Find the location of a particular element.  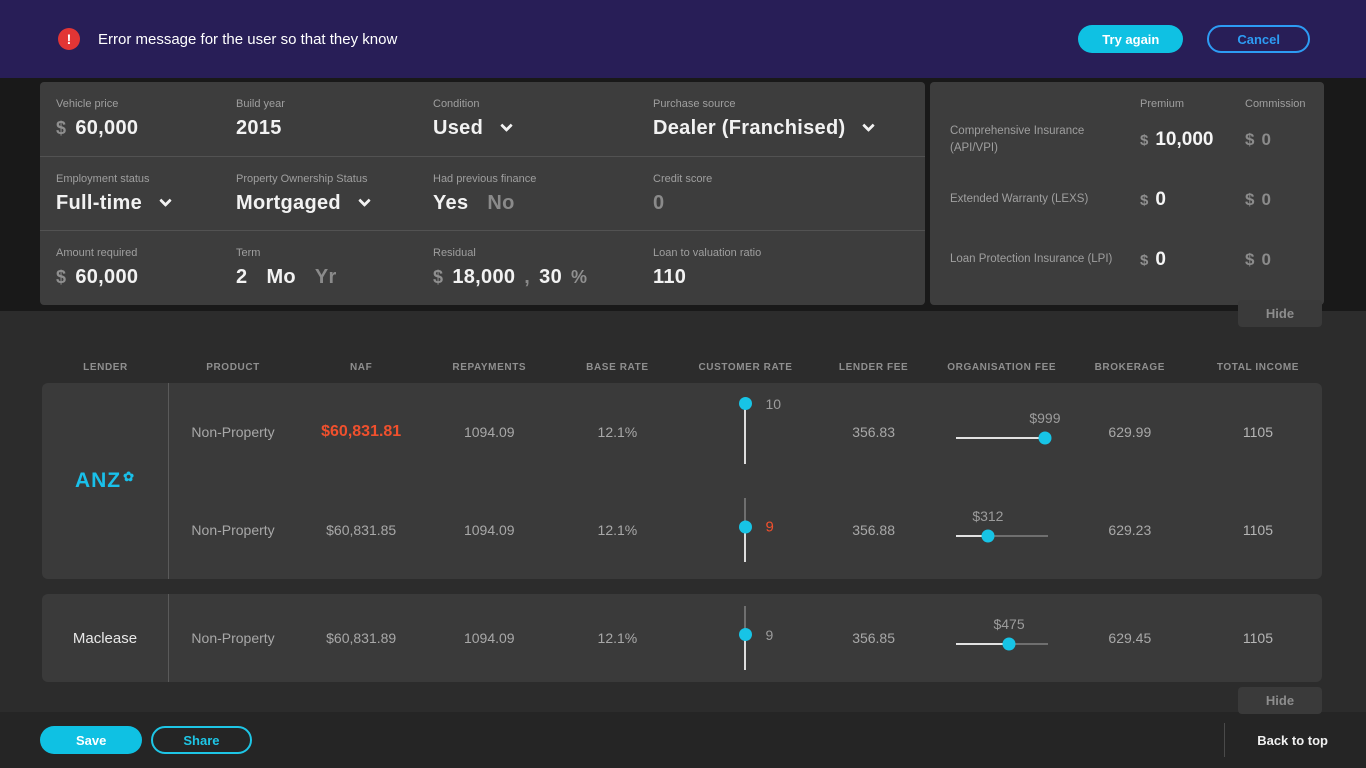

hide-table-button: Hide is located at coordinates (1280, 700).